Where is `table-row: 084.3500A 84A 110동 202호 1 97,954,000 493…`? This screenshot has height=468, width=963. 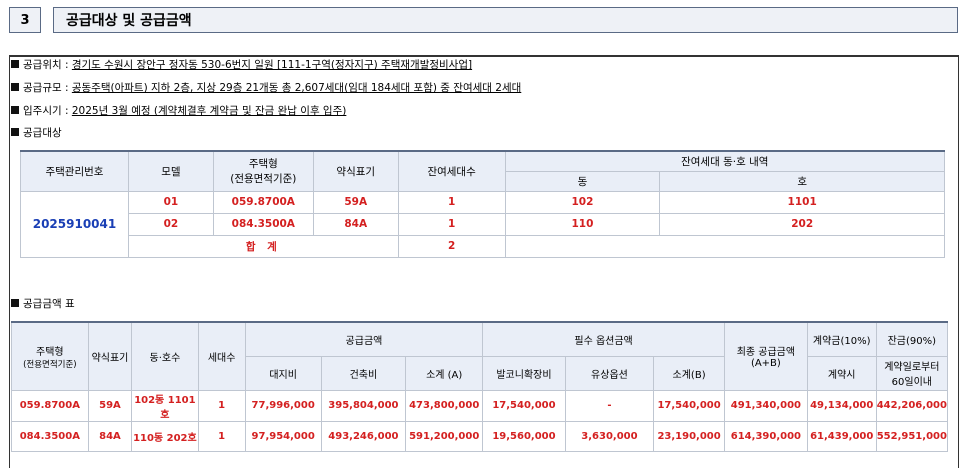
table-row: 084.3500A 84A 110동 202호 1 97,954,000 493… is located at coordinates (480, 436).